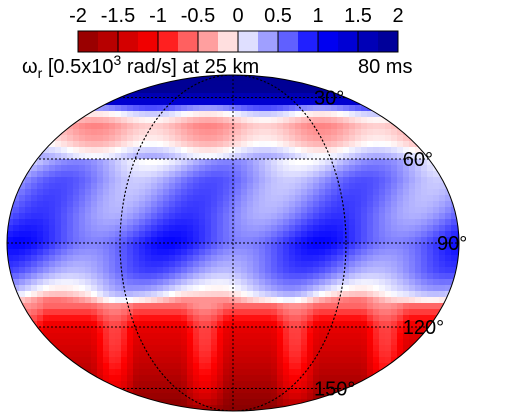  Describe the element at coordinates (78, 16) in the screenshot. I see `colorbar-tick-label: -2` at that location.